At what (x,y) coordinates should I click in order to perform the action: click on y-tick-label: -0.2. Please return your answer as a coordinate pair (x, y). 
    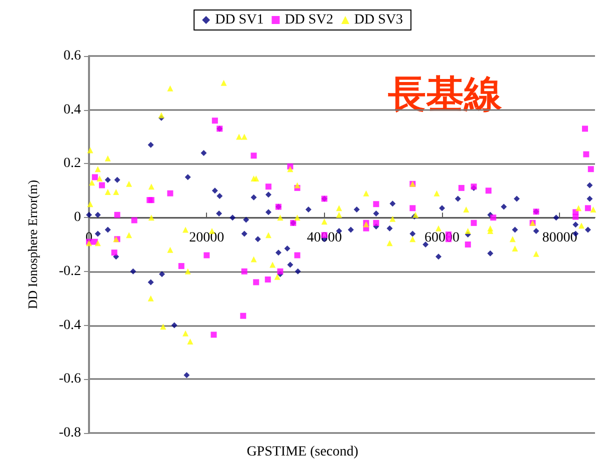
    Looking at the image, I should click on (69, 271).